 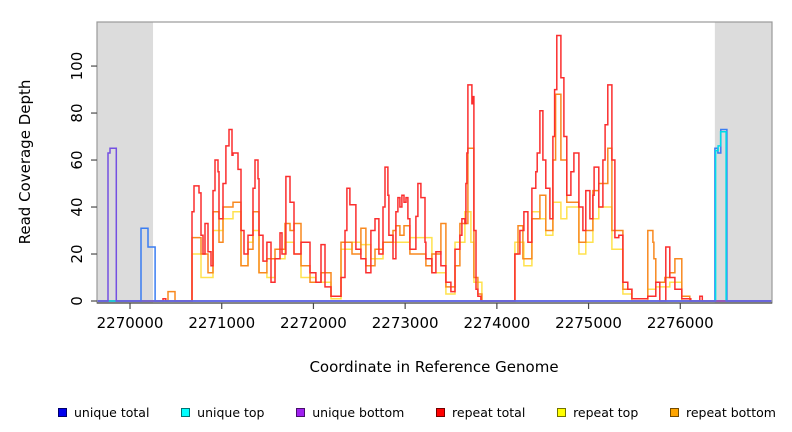 I want to click on x-tick-label: 2276000, so click(x=680, y=323).